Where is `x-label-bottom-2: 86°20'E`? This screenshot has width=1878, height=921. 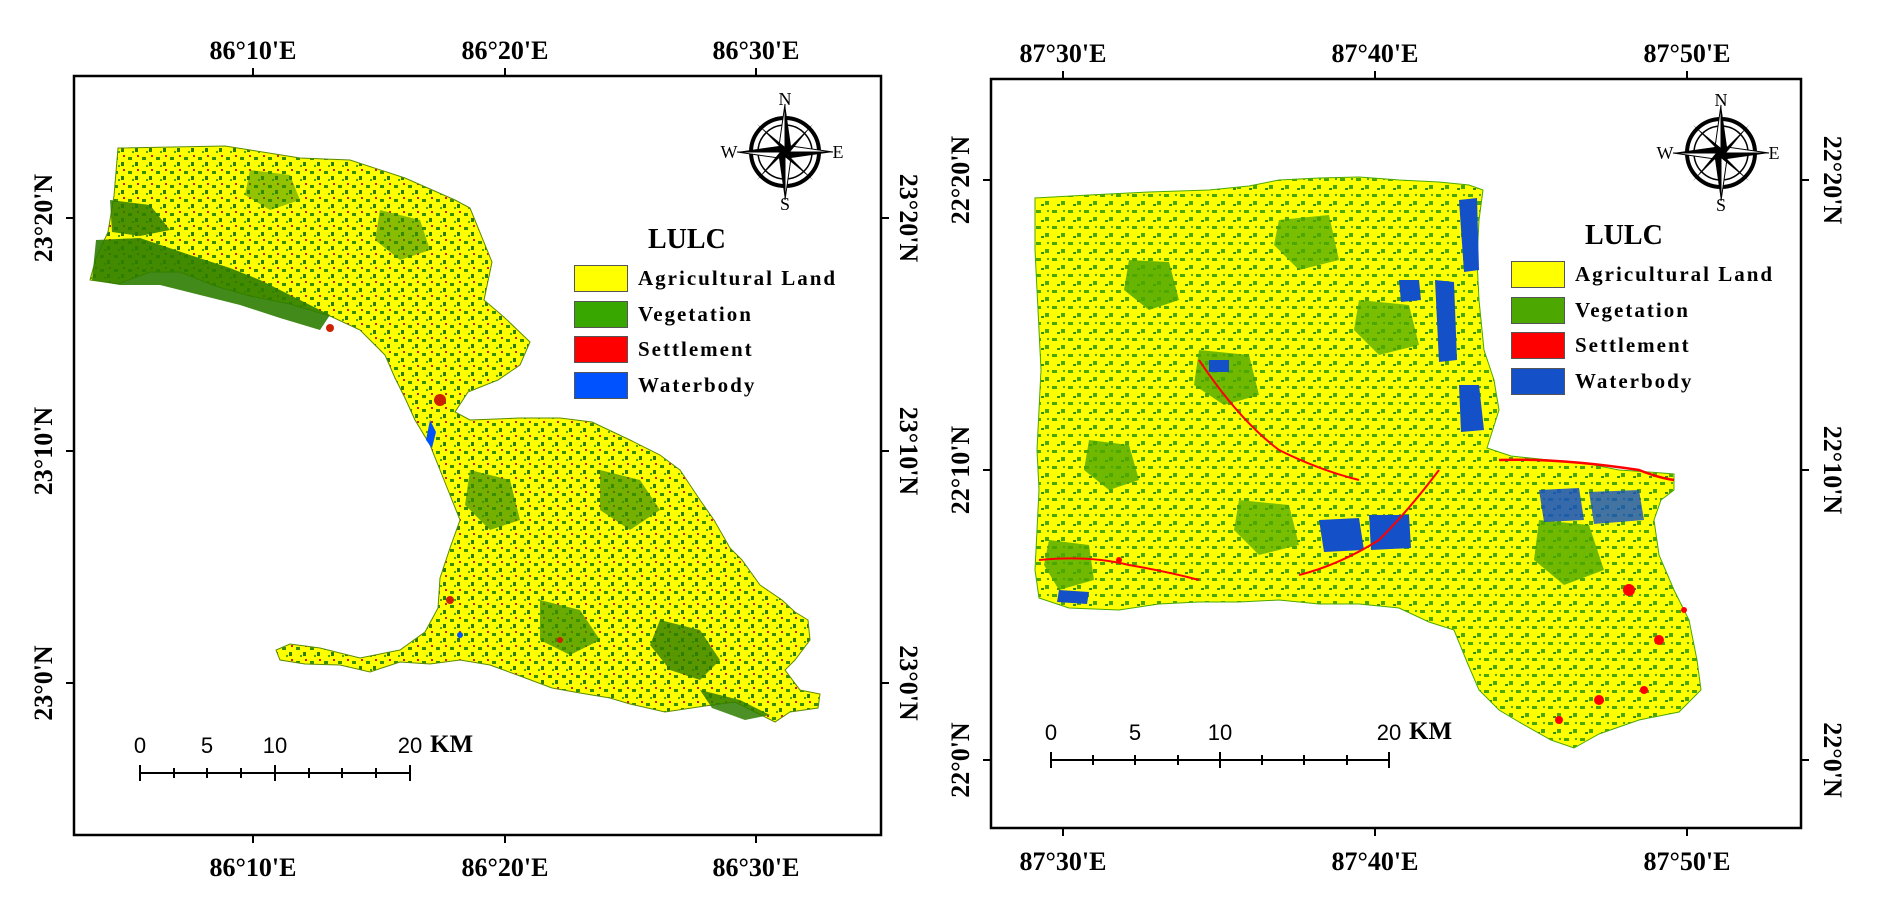
x-label-bottom-2: 86°20'E is located at coordinates (505, 867).